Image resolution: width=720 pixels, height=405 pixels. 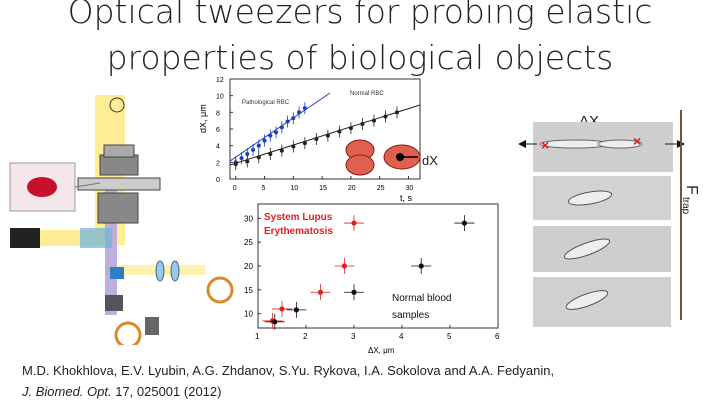 I want to click on y-tick-label: 6, so click(x=218, y=130).